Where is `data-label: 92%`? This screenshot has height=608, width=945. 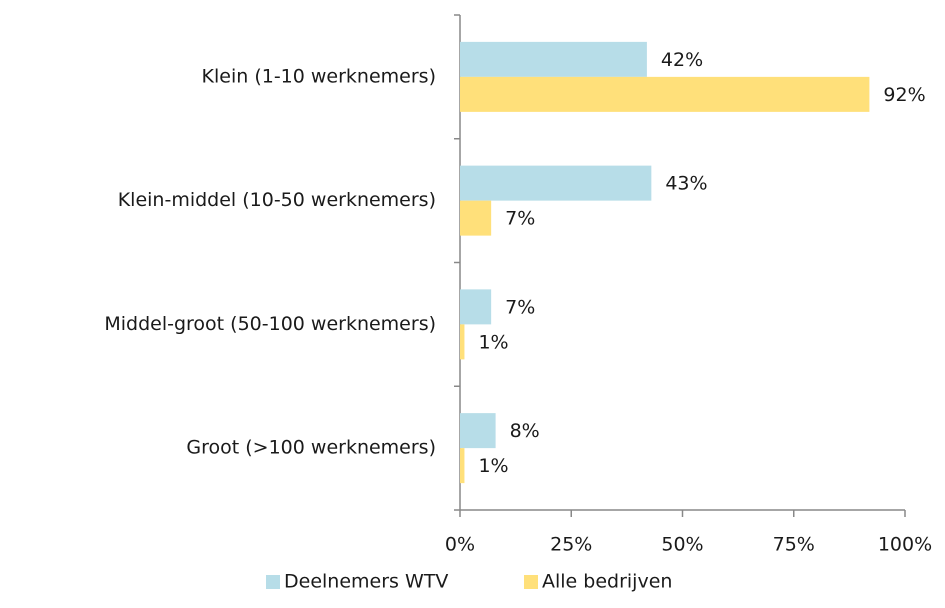 data-label: 92% is located at coordinates (904, 95).